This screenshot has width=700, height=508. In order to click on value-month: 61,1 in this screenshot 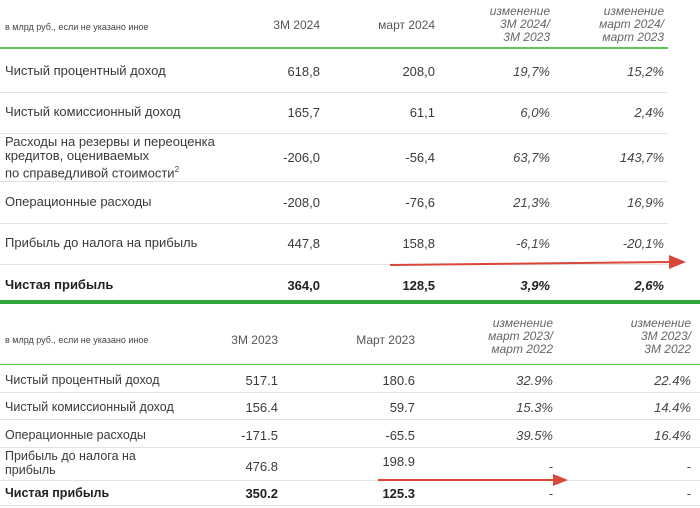, I will do `click(422, 112)`.